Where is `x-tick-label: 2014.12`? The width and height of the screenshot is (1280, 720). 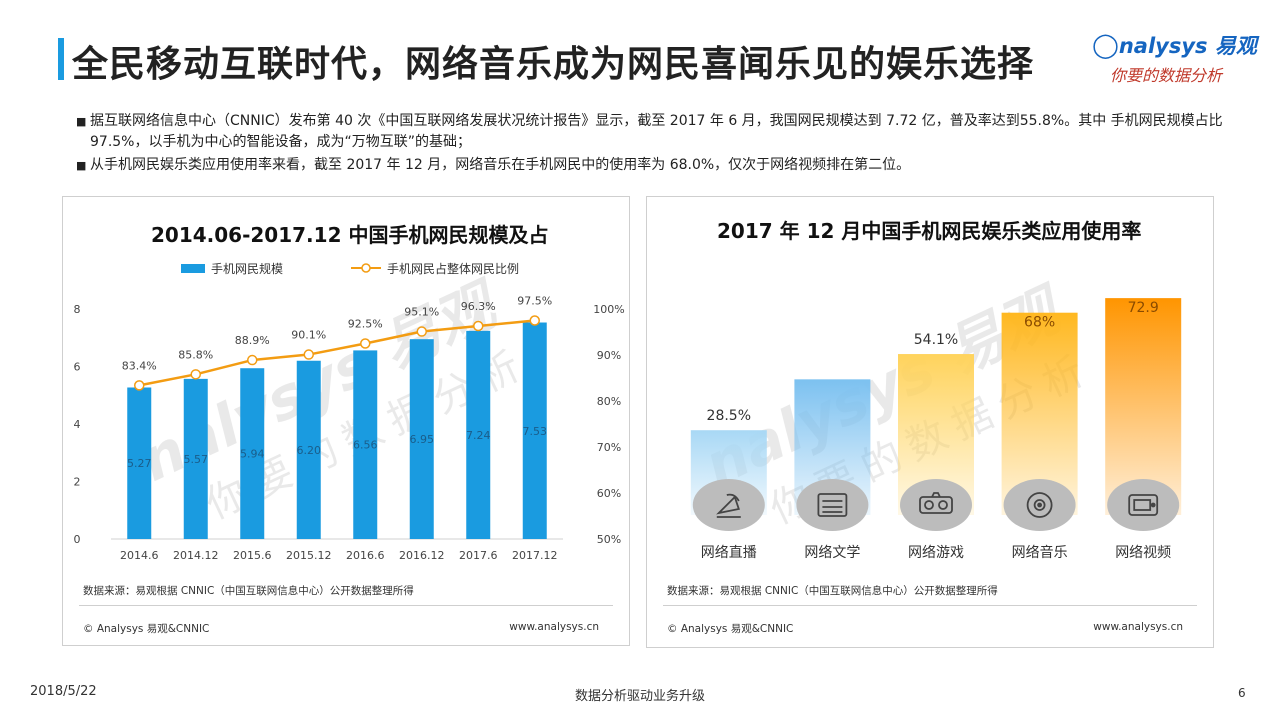 x-tick-label: 2014.12 is located at coordinates (196, 555).